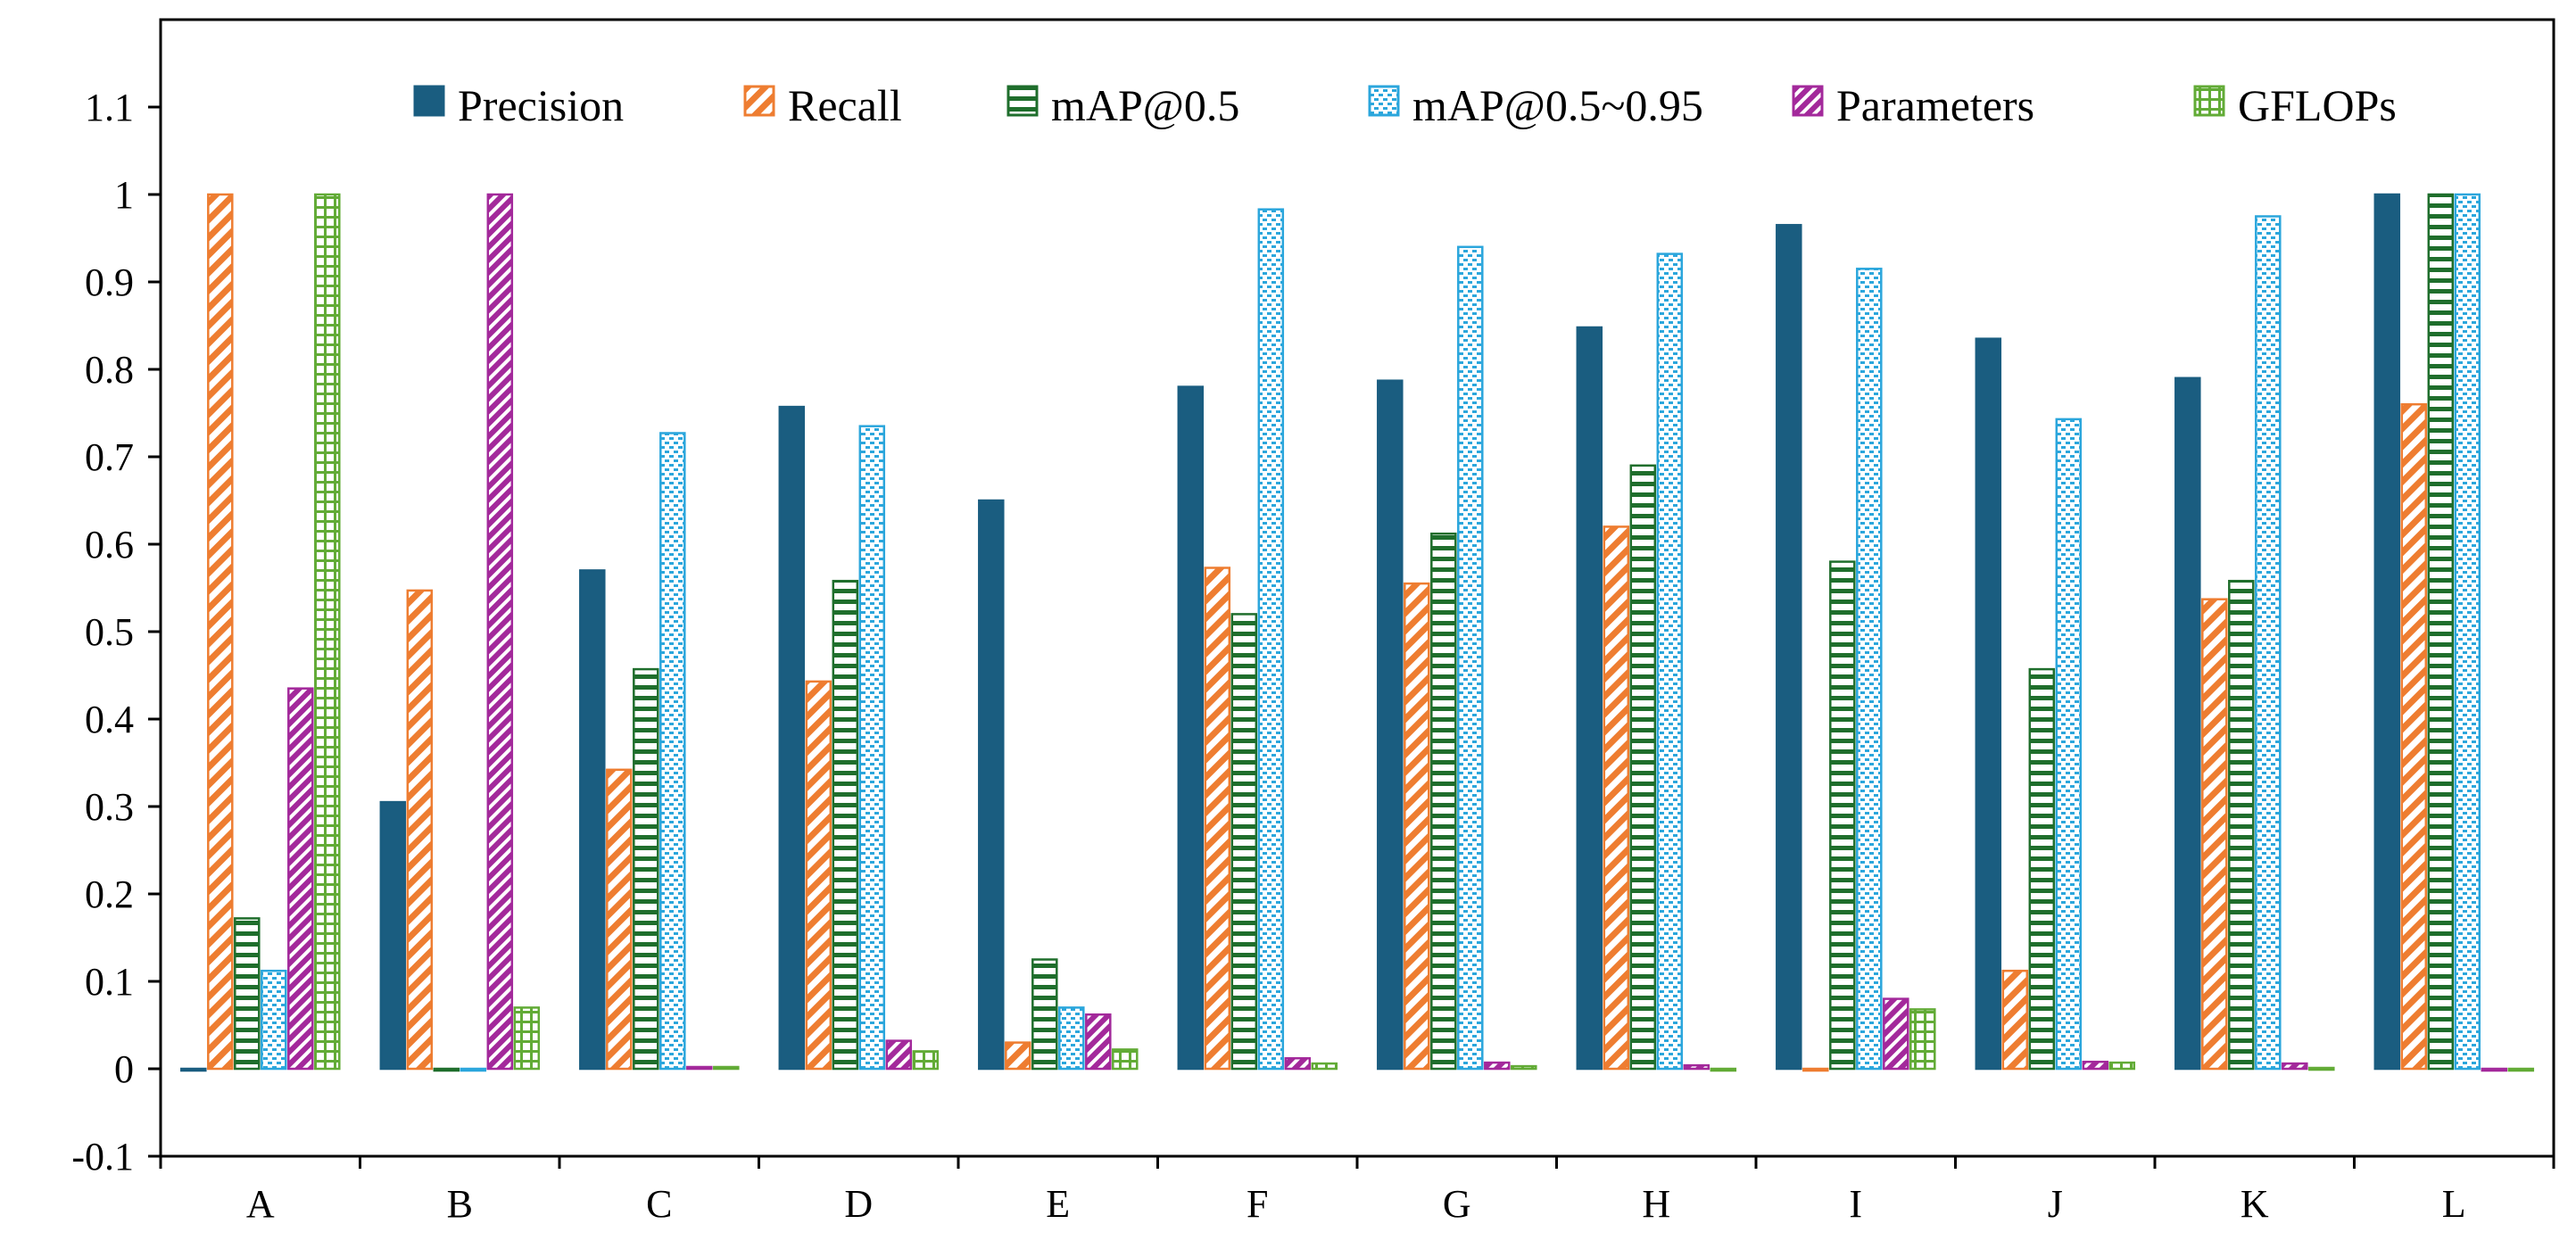 The image size is (2576, 1249). What do you see at coordinates (109, 632) in the screenshot?
I see `y-tick-label: 0.5` at bounding box center [109, 632].